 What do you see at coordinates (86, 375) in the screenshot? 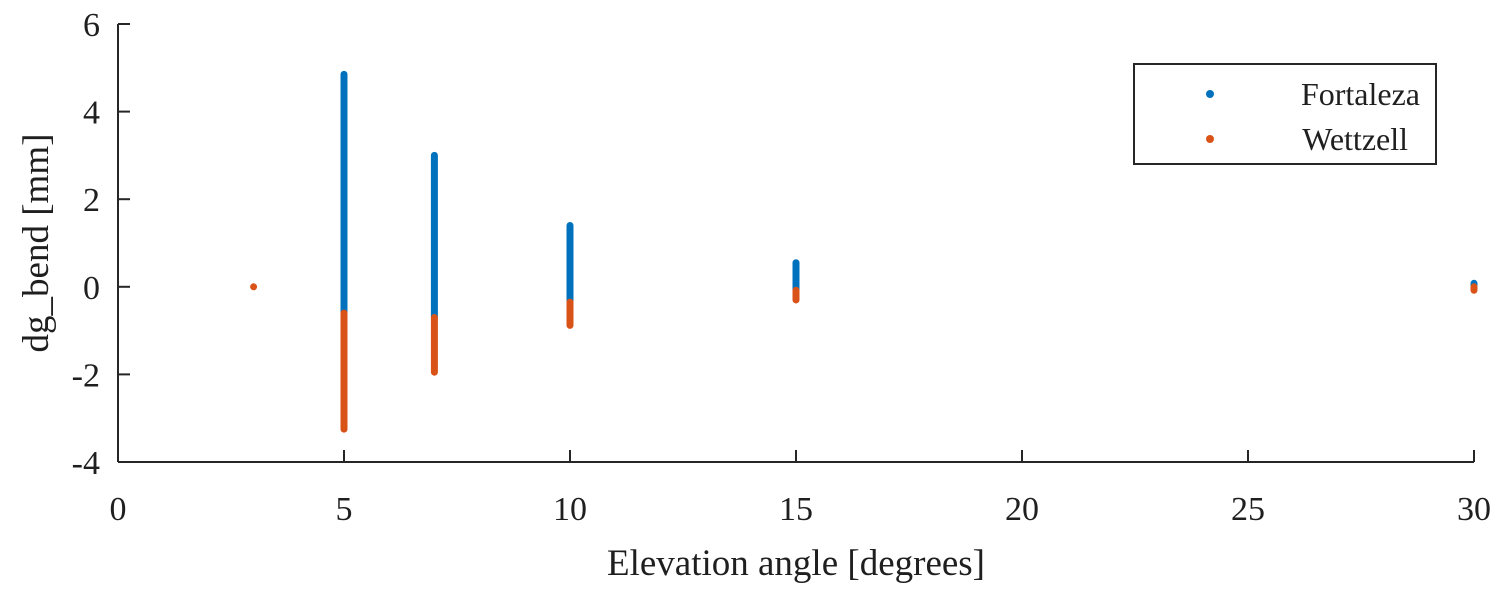
I see `y-tick-label: -2` at bounding box center [86, 375].